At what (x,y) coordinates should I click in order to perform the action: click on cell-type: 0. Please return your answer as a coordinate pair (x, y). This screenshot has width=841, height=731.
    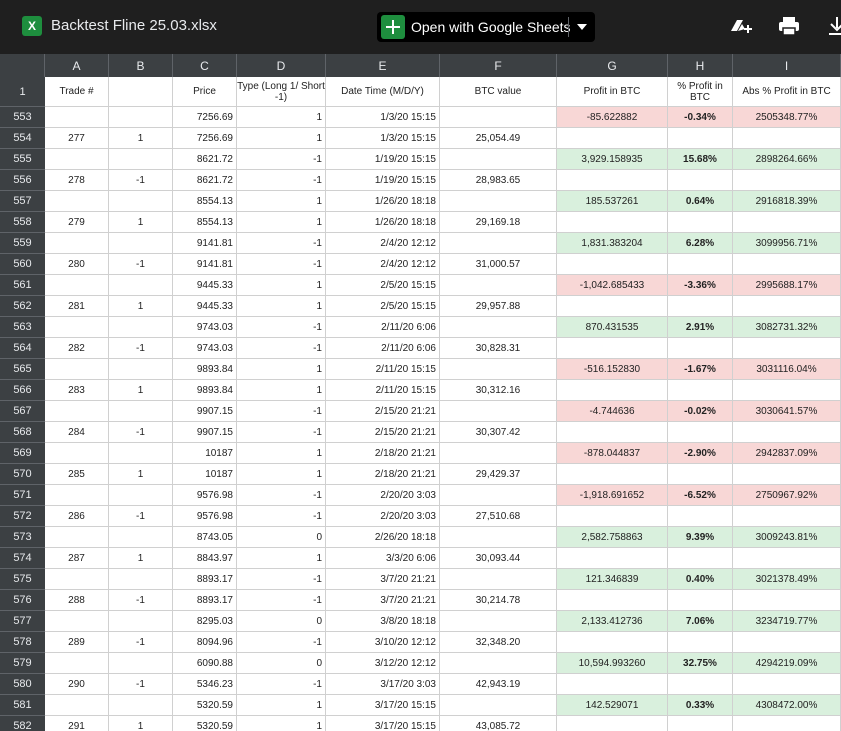
    Looking at the image, I should click on (281, 621).